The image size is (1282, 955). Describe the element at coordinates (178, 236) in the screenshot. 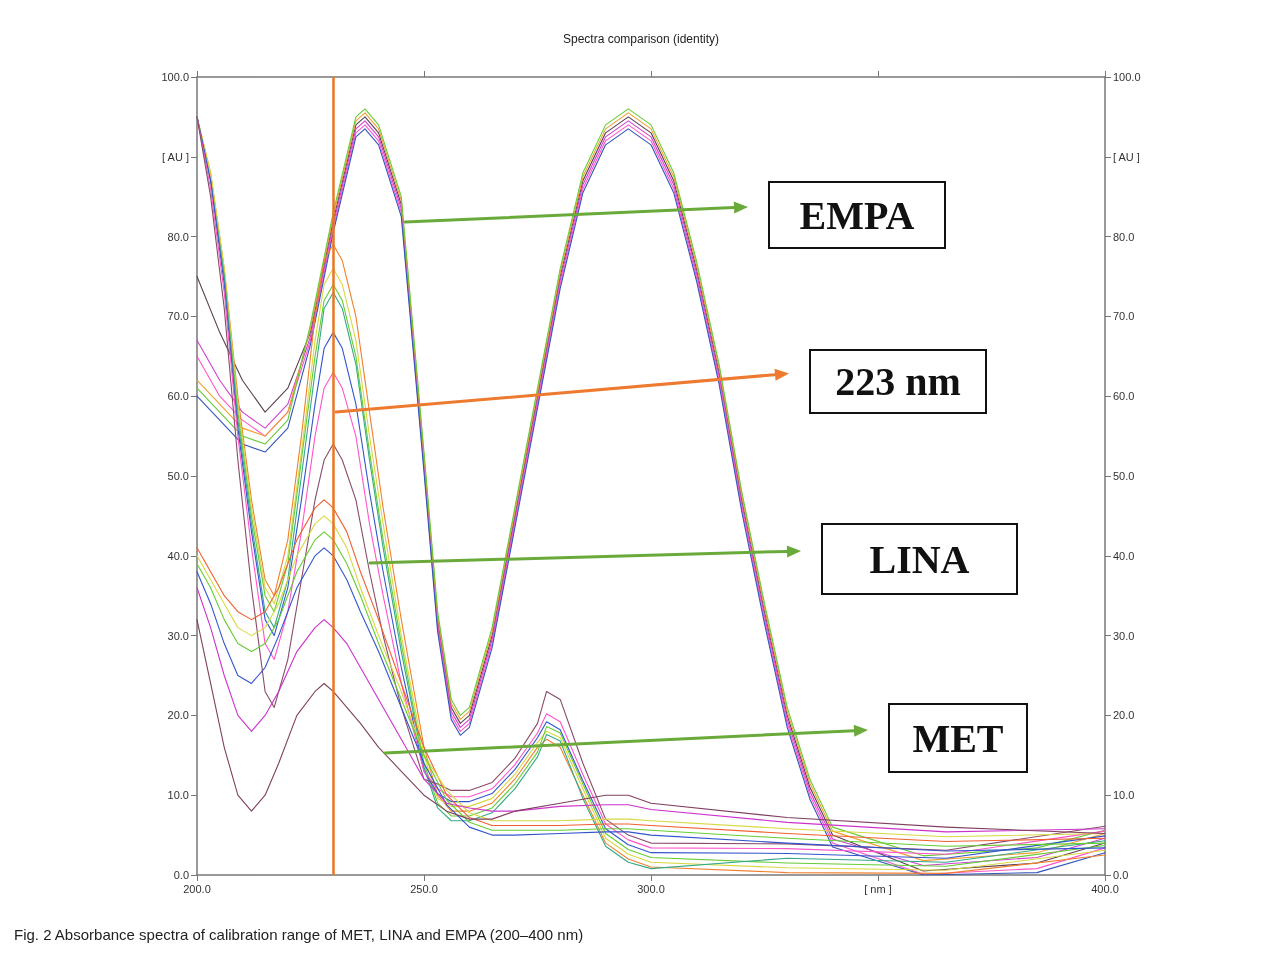

I see `y-tick-label: 80.0` at that location.